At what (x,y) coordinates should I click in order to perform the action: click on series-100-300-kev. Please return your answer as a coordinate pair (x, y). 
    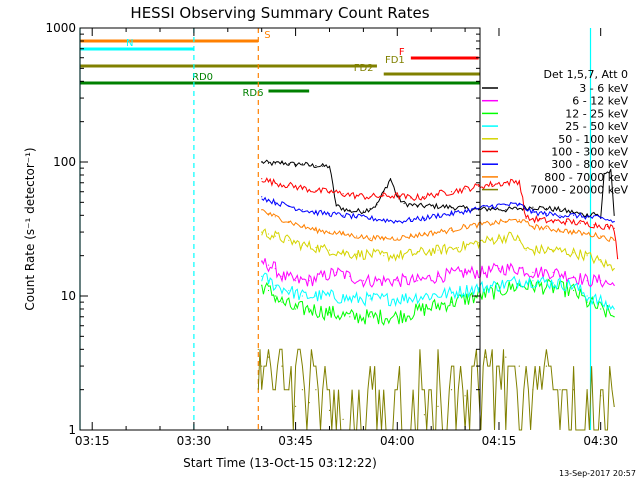
    Looking at the image, I should click on (440, 218).